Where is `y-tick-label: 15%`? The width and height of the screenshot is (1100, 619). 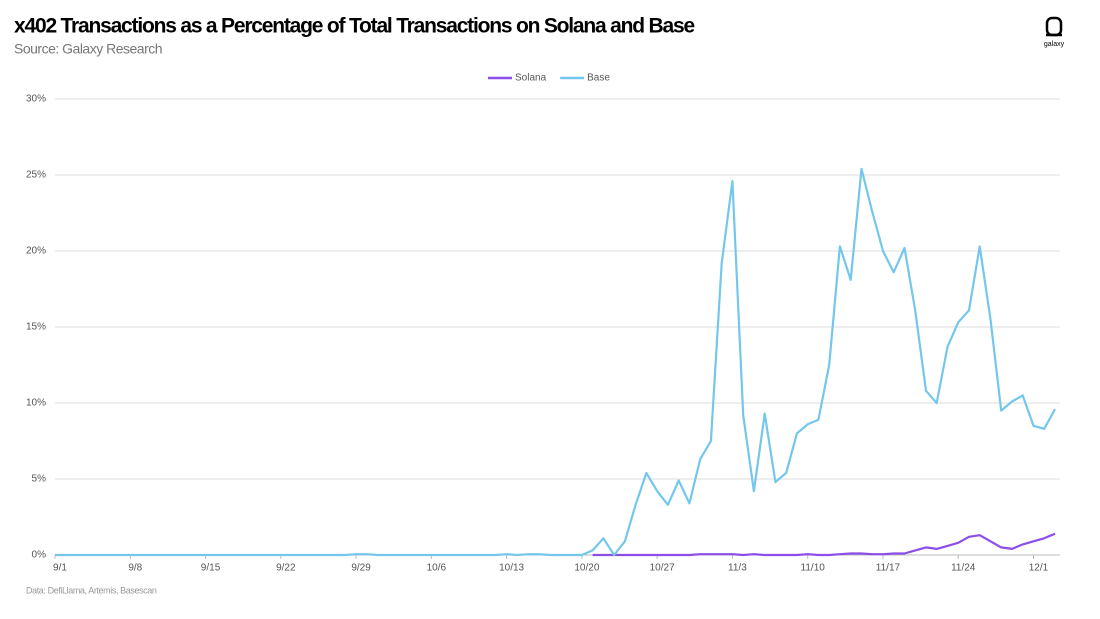 y-tick-label: 15% is located at coordinates (36, 327).